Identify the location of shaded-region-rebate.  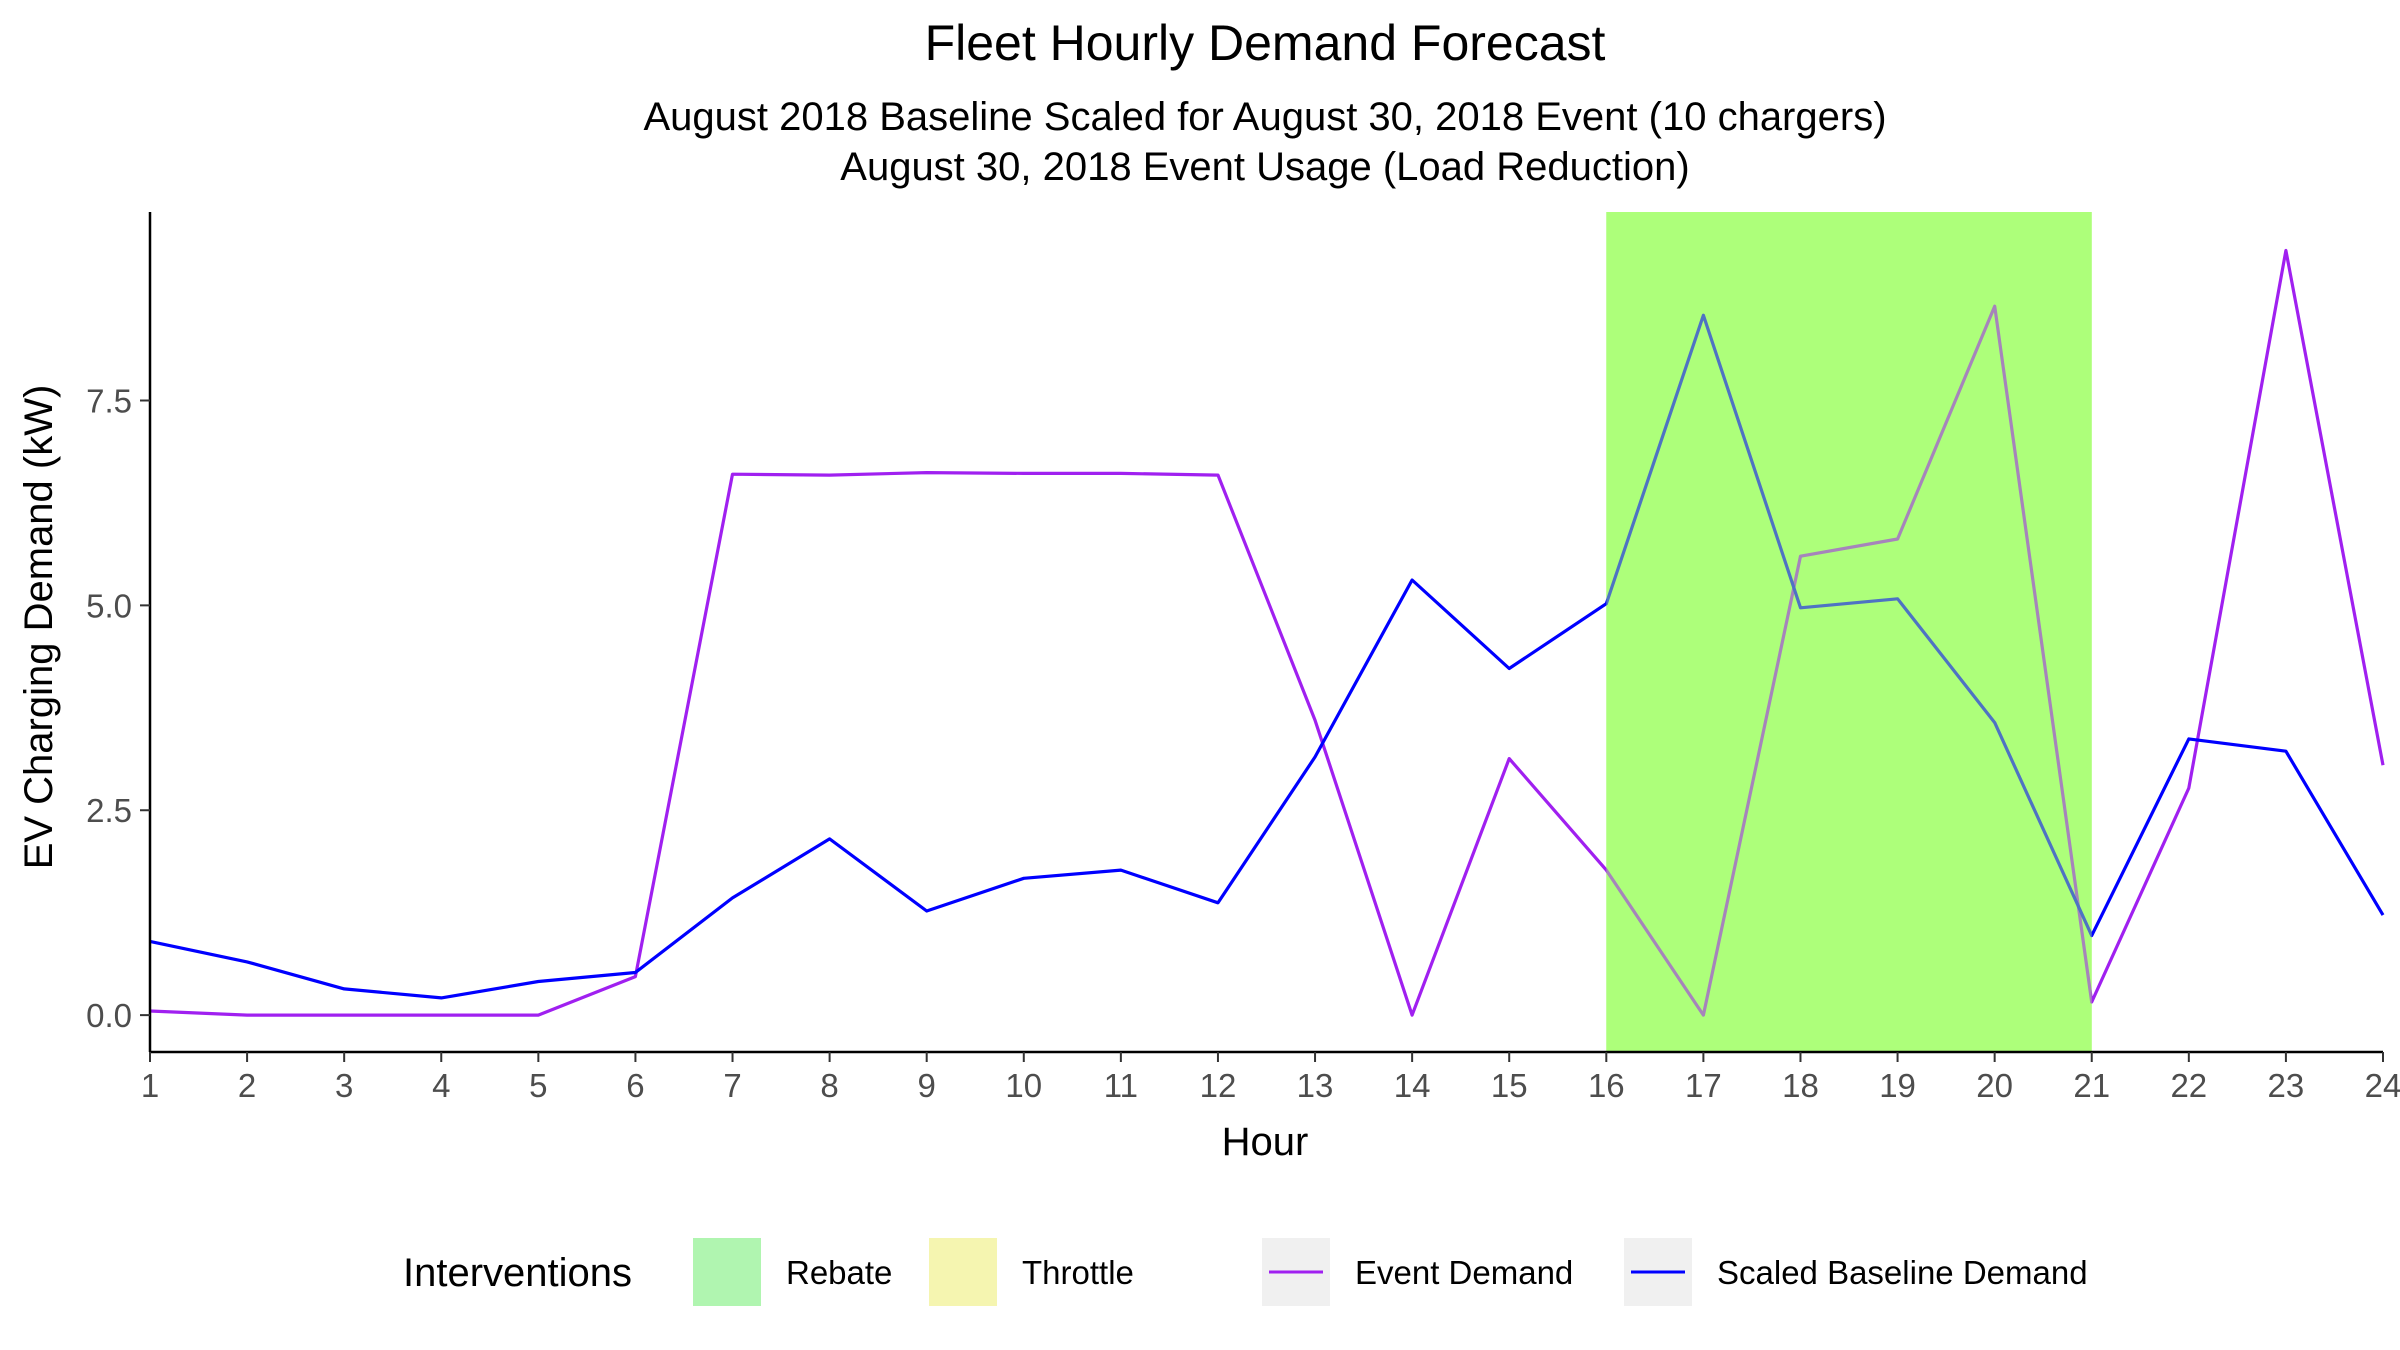
(1849, 632).